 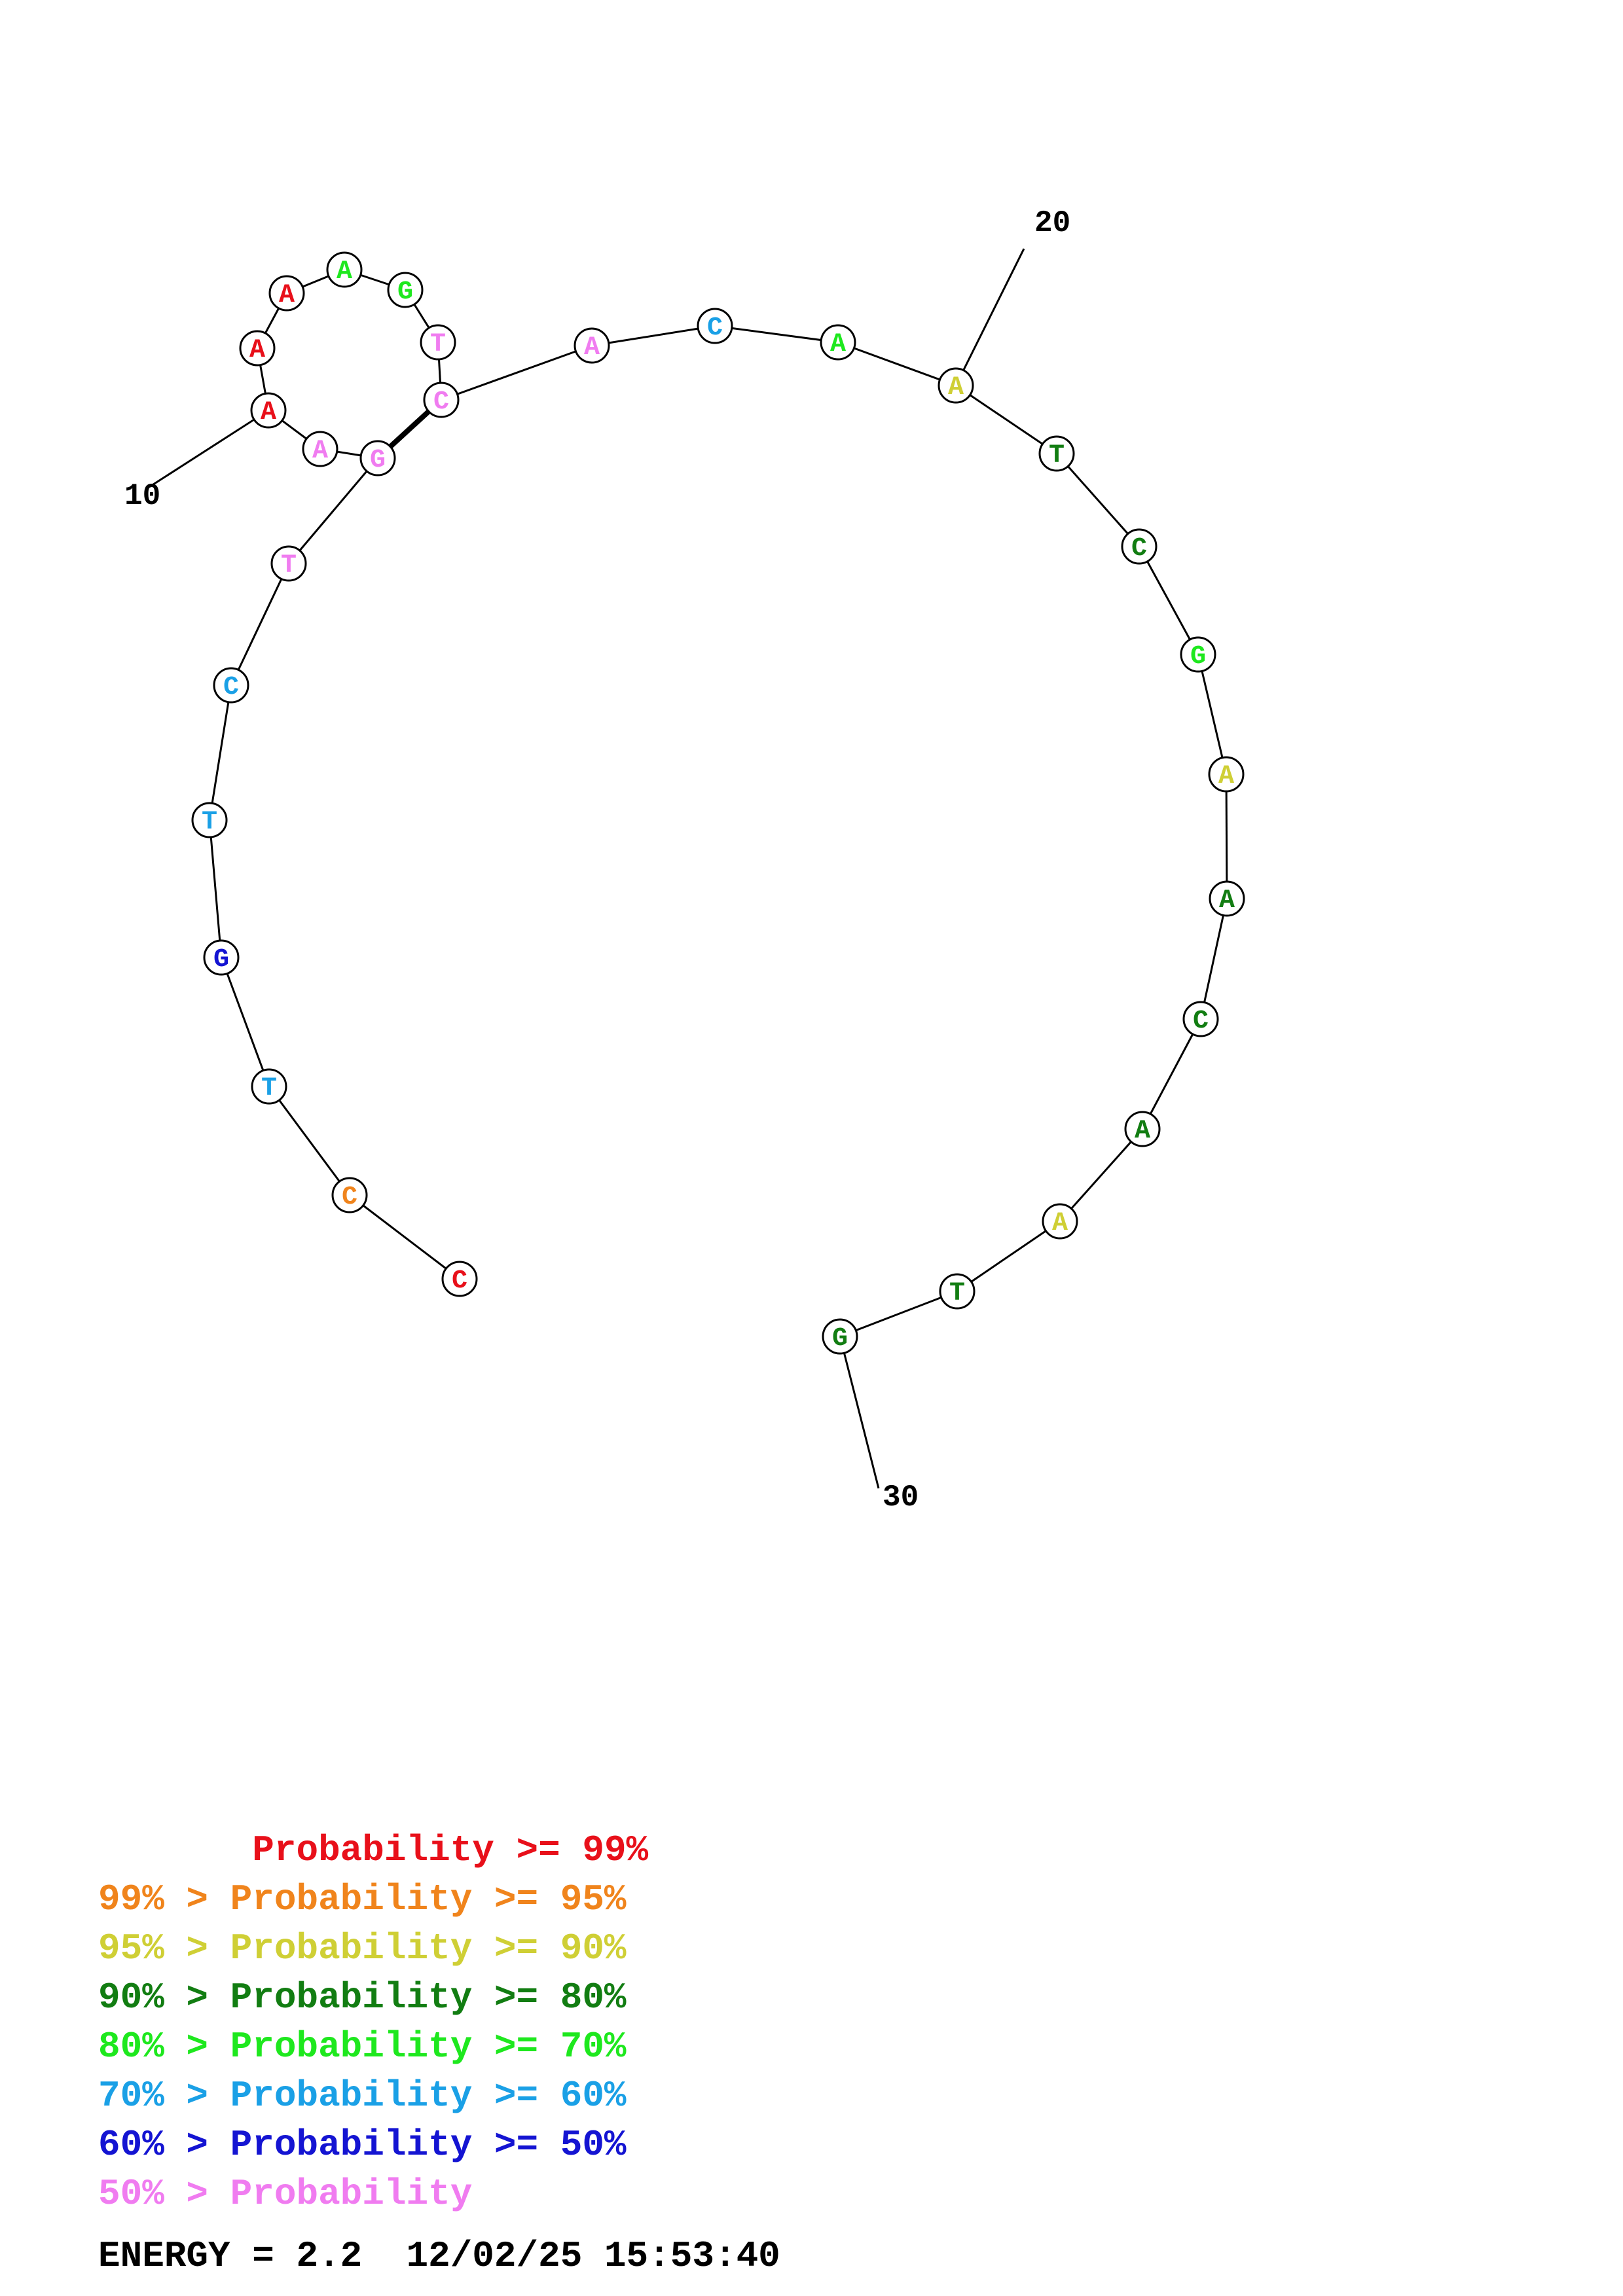 What do you see at coordinates (450, 1850) in the screenshot?
I see `legend-text: Probability >= 99%` at bounding box center [450, 1850].